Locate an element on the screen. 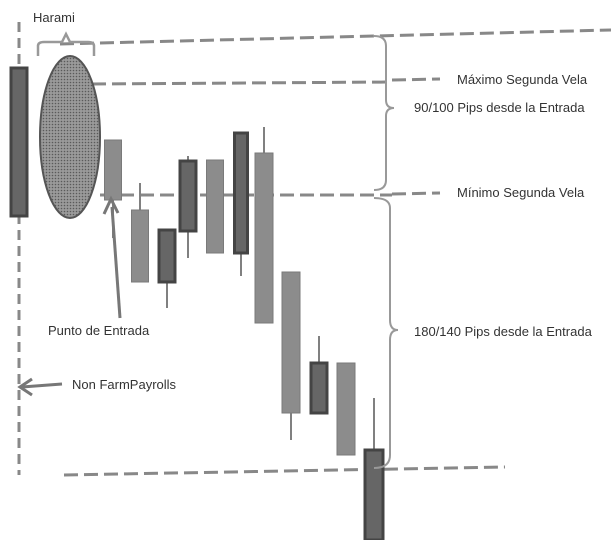 The height and width of the screenshot is (540, 611). lower-range-label: 180/140 Pips desde la Entrada is located at coordinates (503, 331).